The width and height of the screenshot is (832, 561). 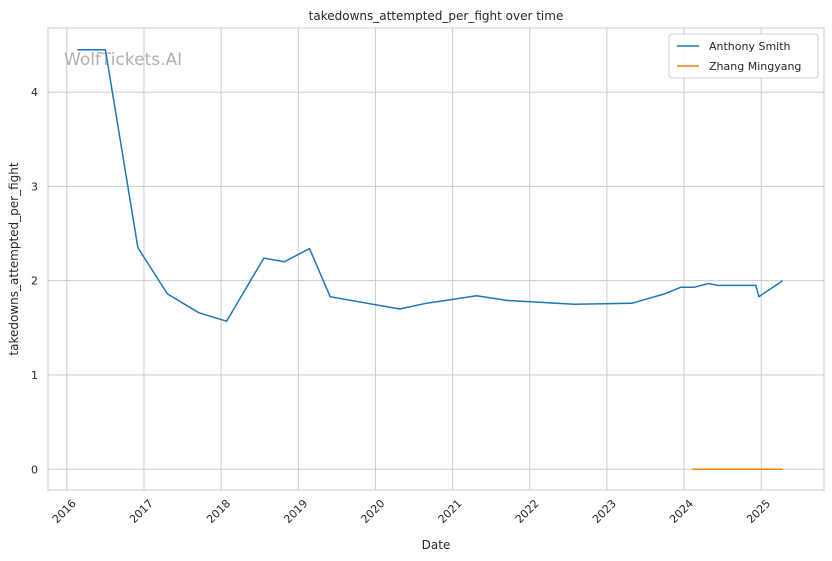 I want to click on x-tick-label: 2019, so click(x=295, y=511).